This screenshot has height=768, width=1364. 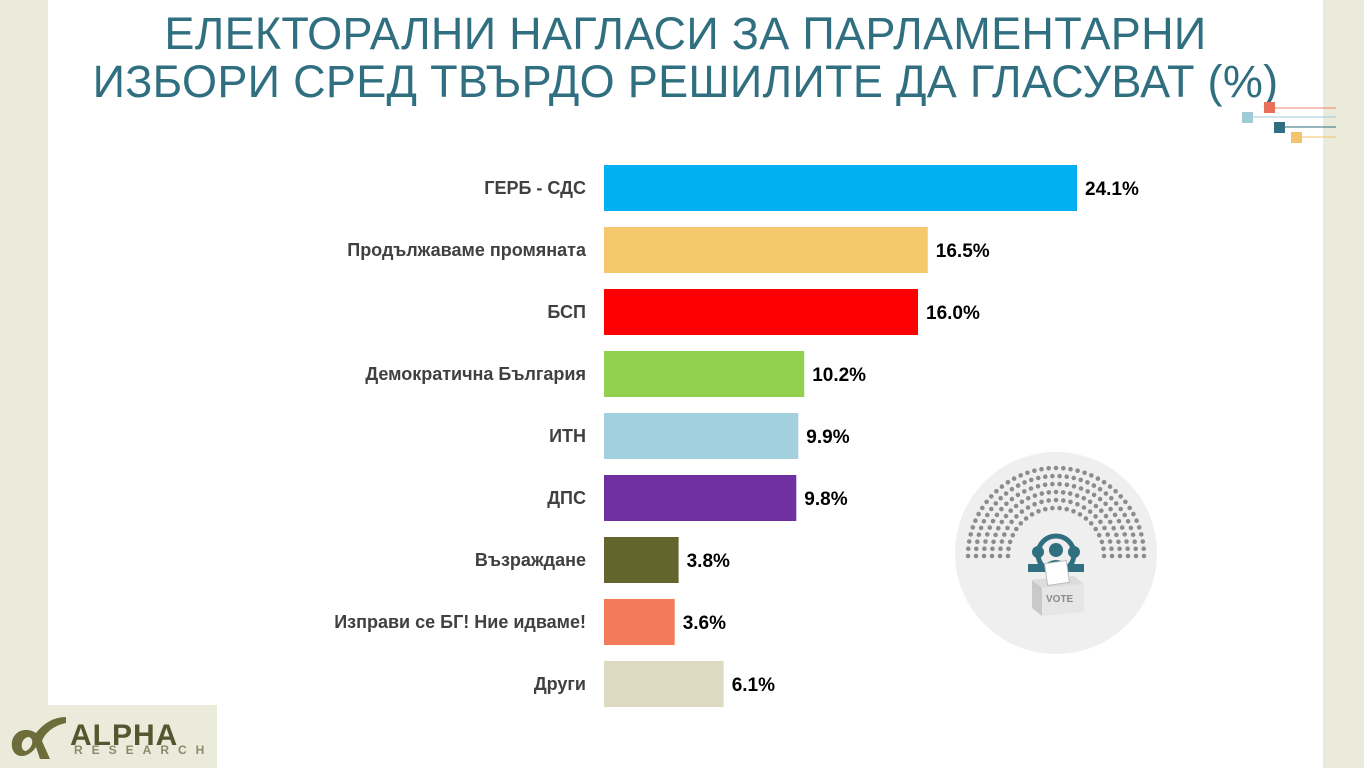 What do you see at coordinates (953, 313) in the screenshot?
I see `value-label-3: 16.0%` at bounding box center [953, 313].